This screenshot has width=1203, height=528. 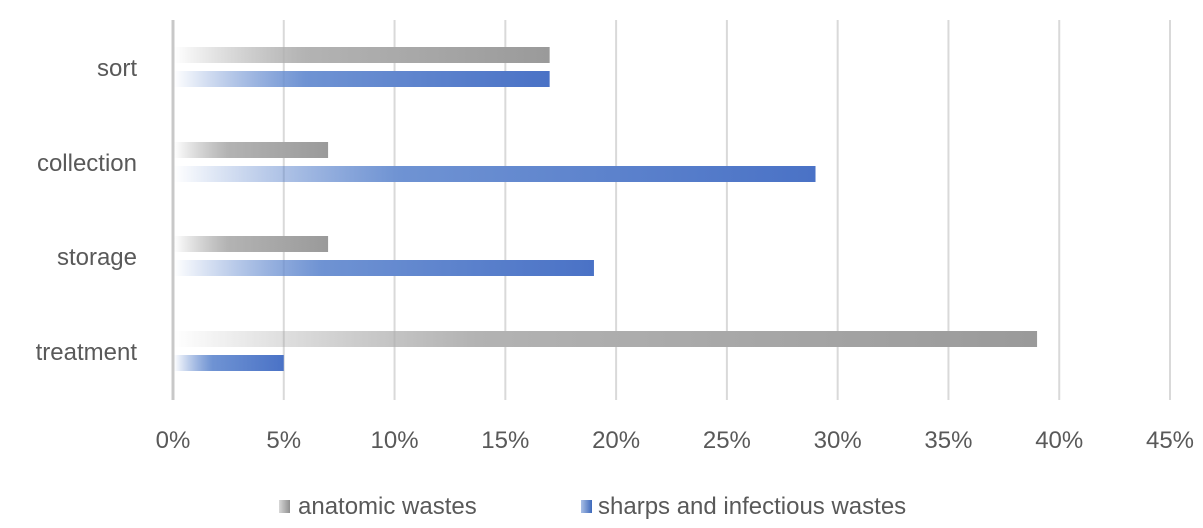 I want to click on x-tick-label: 35%, so click(x=948, y=440).